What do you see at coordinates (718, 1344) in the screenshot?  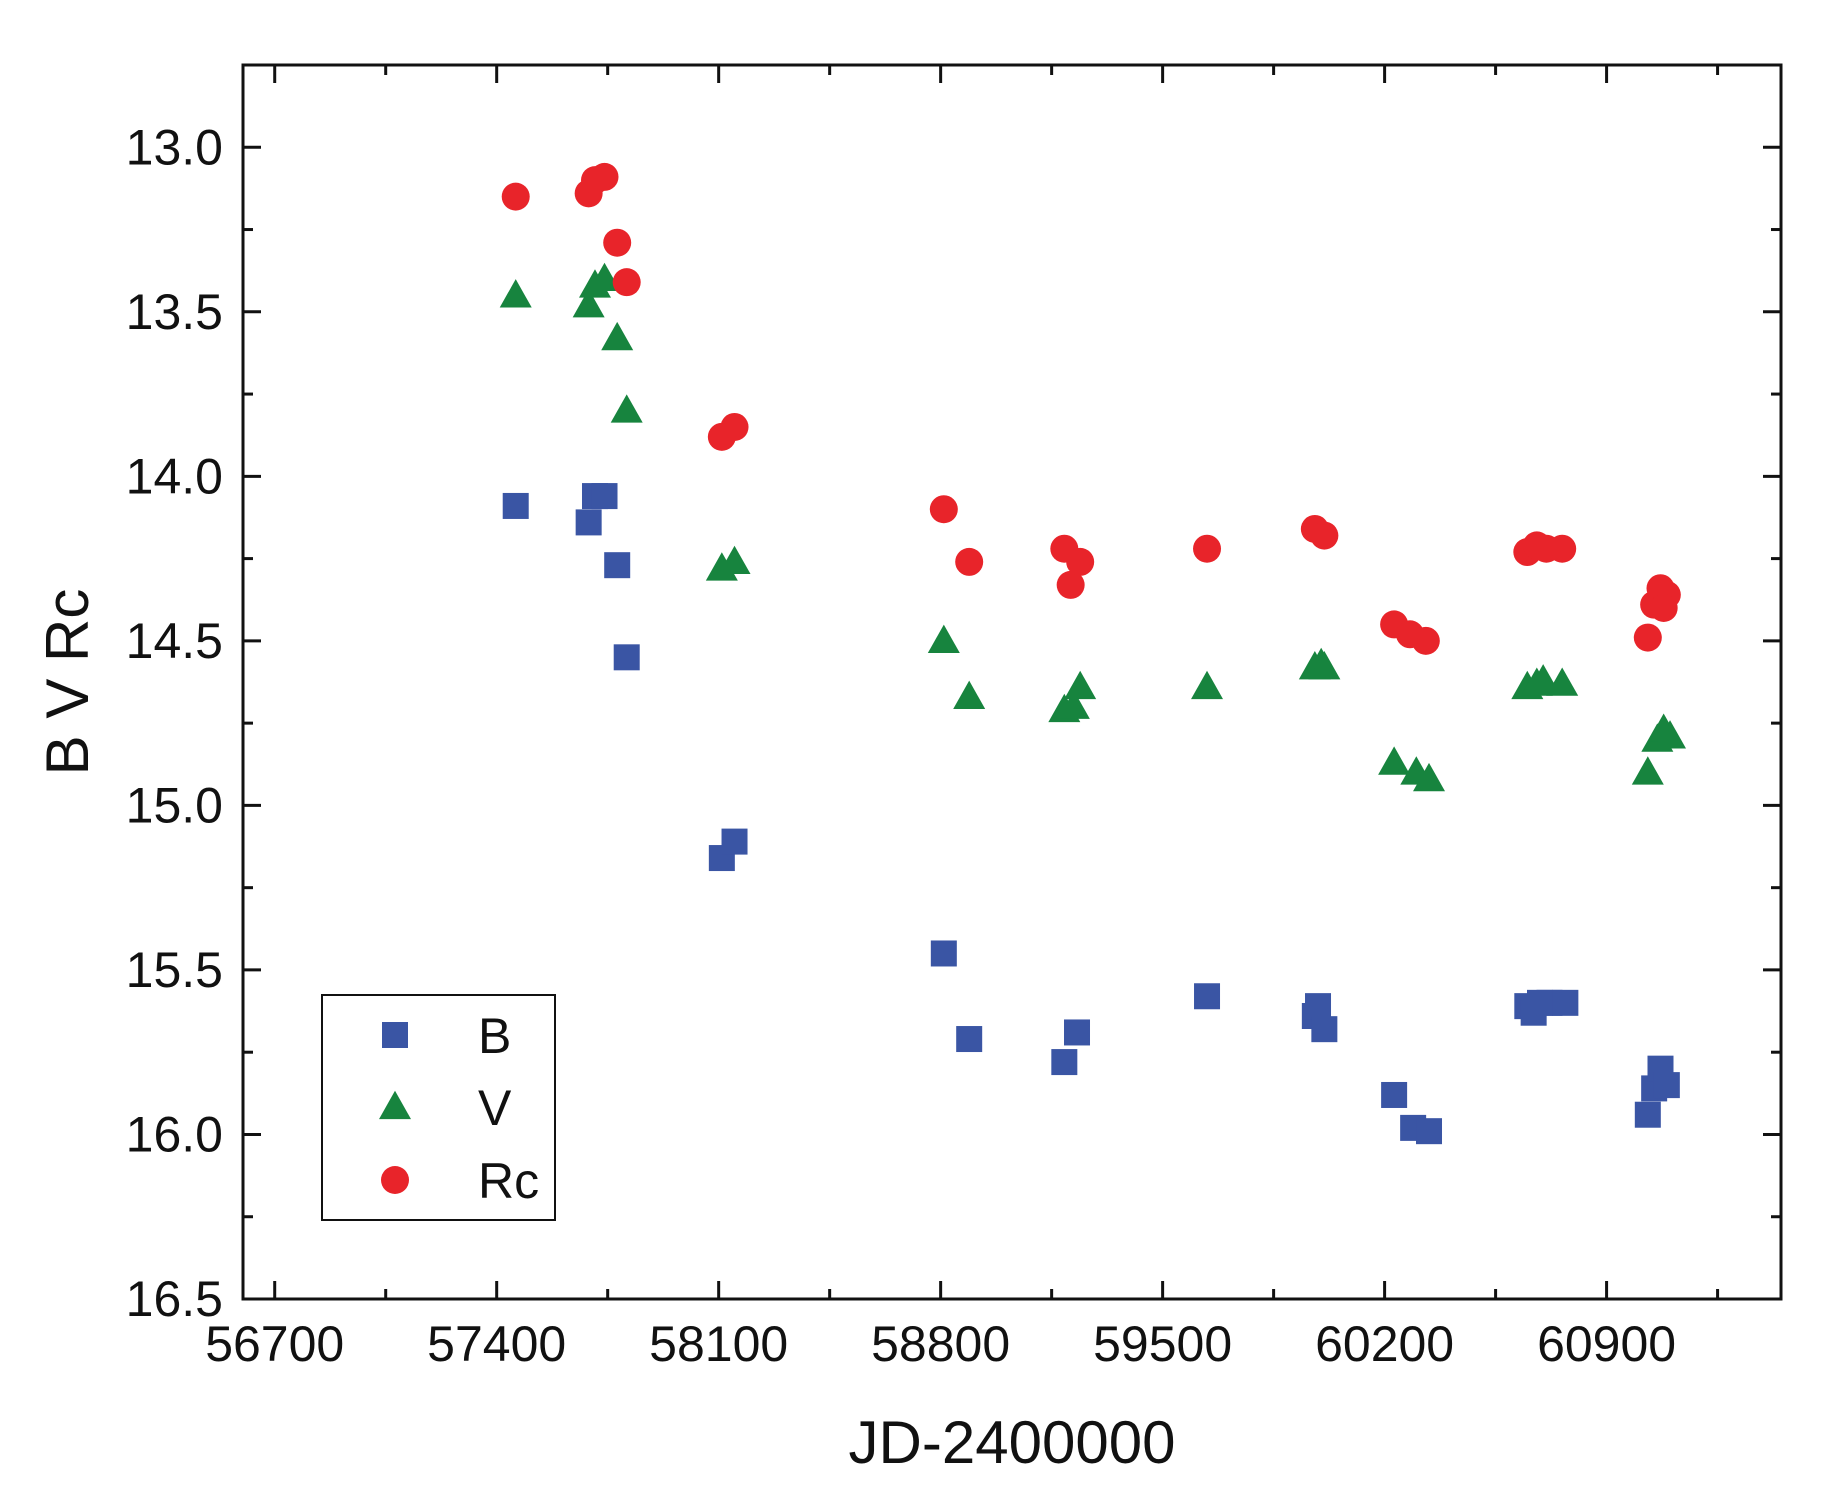 I see `x-tick-label: 58100` at bounding box center [718, 1344].